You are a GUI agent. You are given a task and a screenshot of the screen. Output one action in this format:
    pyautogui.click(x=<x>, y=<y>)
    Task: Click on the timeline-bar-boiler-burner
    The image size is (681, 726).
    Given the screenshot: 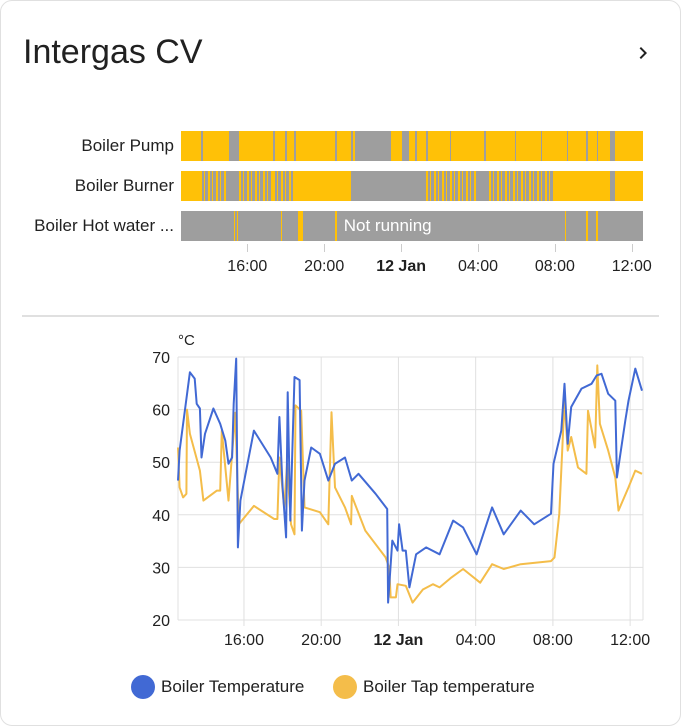 What is the action you would take?
    pyautogui.click(x=412, y=186)
    